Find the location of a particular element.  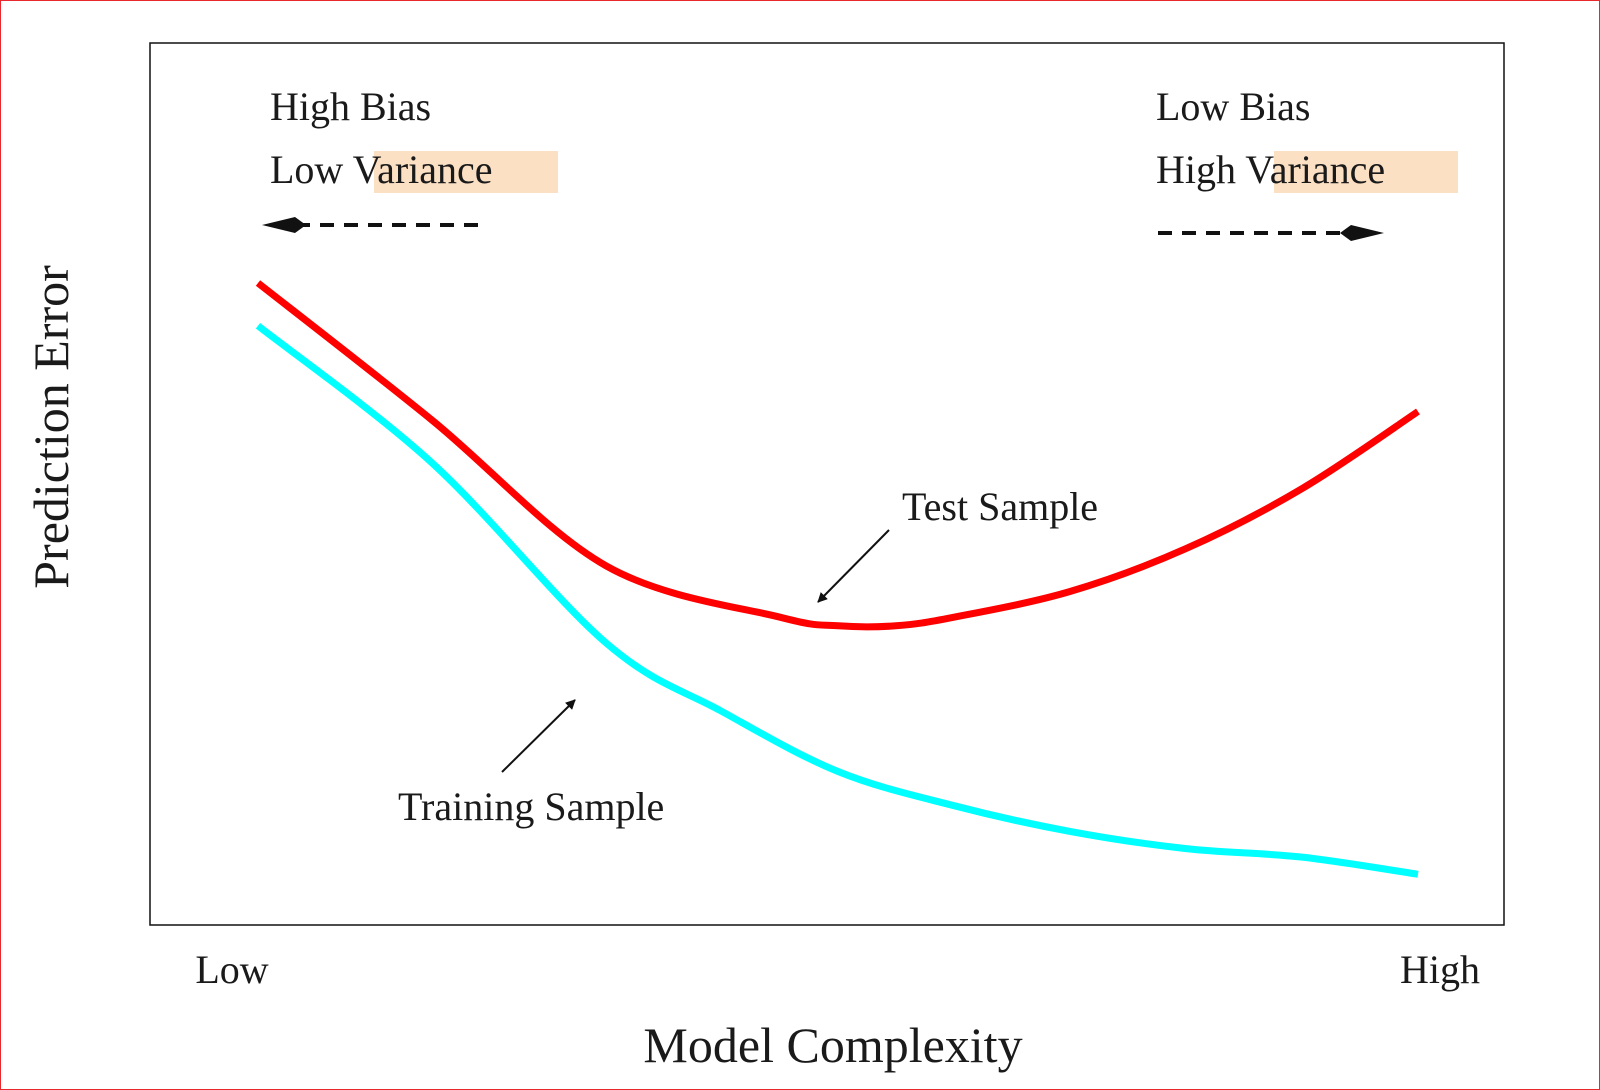

right-region-line2-prefix: High is located at coordinates (1200, 169).